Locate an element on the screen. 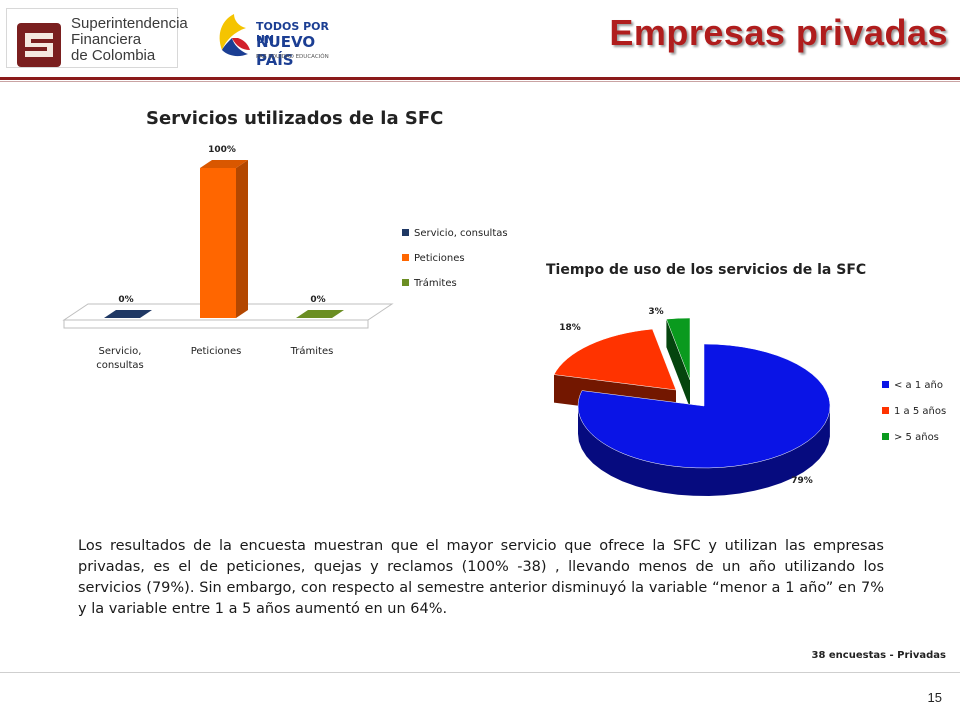 This screenshot has height=720, width=960. footer-divider is located at coordinates (480, 672).